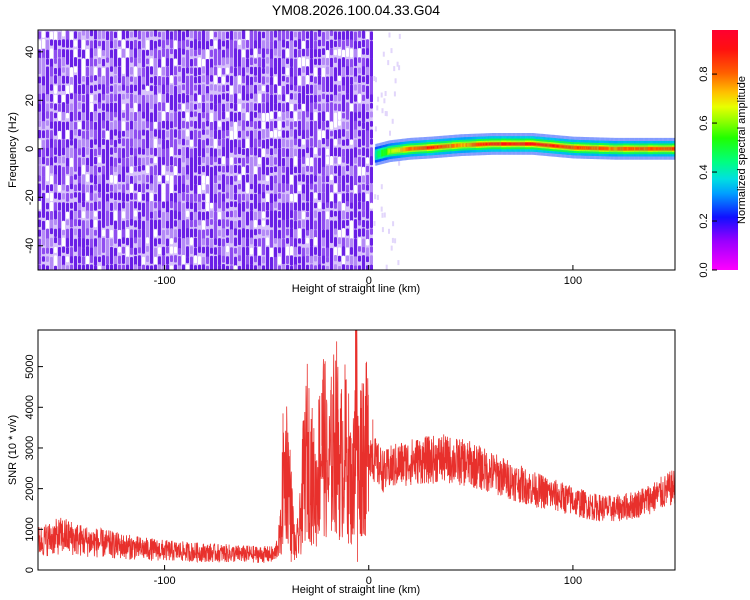 This screenshot has height=600, width=750. Describe the element at coordinates (356, 10) in the screenshot. I see `figure-title: YM08.2026.100.04.33.G04` at that location.